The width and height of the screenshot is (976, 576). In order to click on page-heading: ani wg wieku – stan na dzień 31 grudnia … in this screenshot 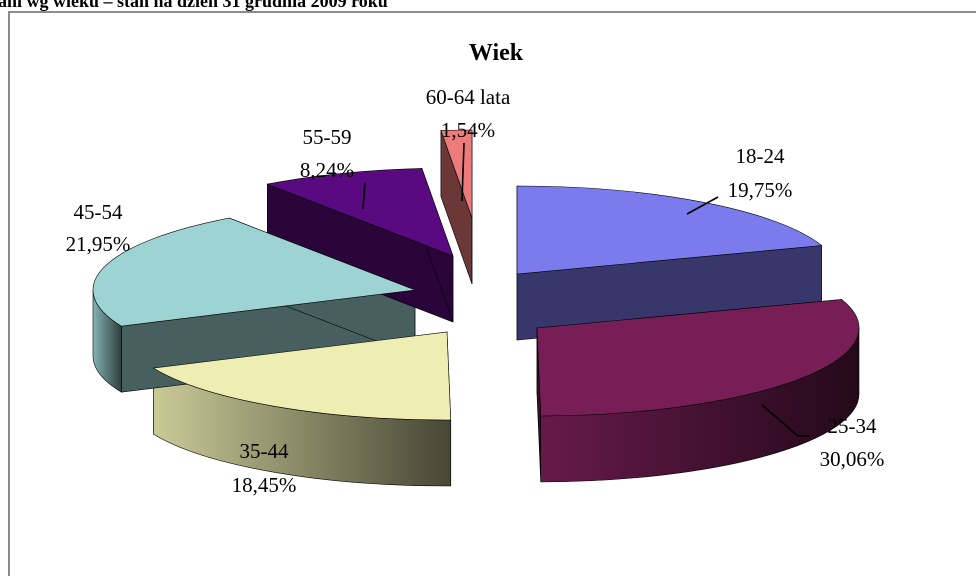, I will do `click(194, 5)`.